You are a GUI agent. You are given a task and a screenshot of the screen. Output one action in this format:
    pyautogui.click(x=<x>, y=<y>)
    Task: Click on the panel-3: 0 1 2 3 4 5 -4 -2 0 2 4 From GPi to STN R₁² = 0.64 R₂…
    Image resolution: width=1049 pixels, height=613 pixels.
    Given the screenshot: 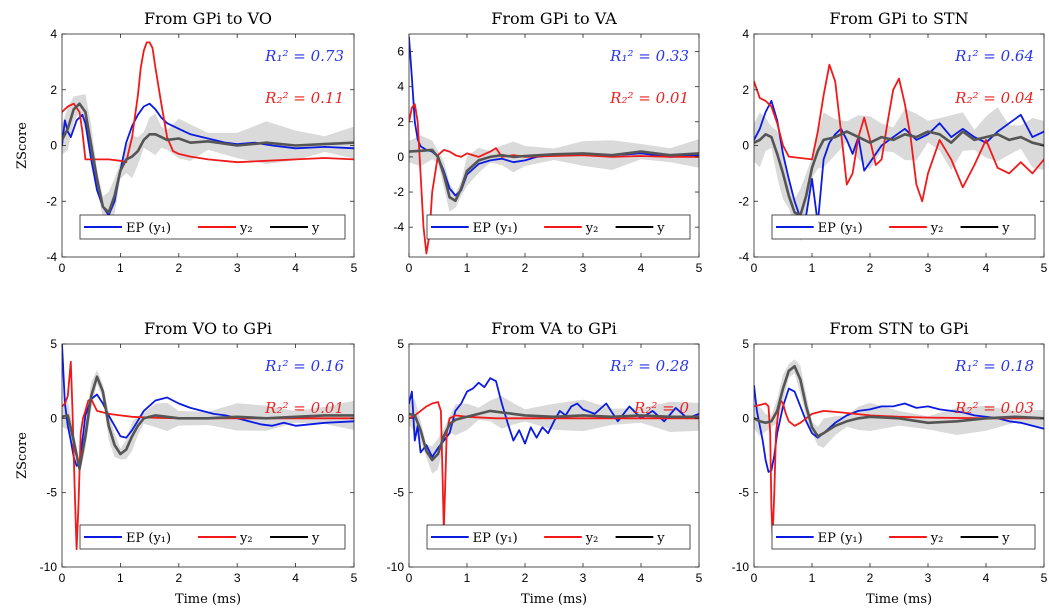 What is the action you would take?
    pyautogui.click(x=892, y=142)
    